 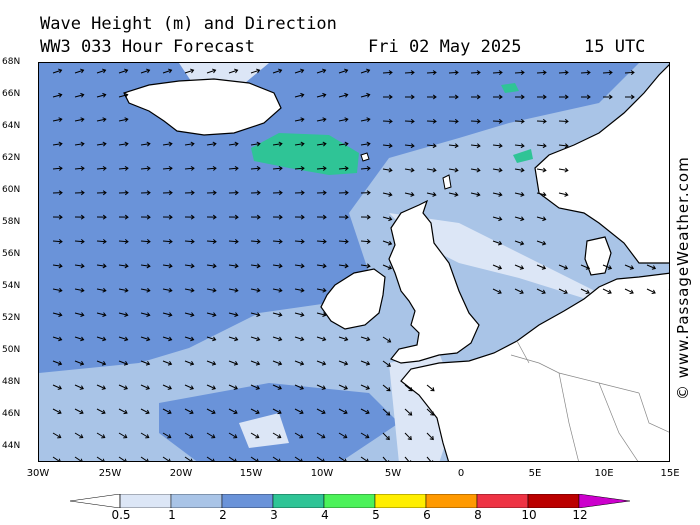 What do you see at coordinates (393, 473) in the screenshot?
I see `lon-label: 5W` at bounding box center [393, 473].